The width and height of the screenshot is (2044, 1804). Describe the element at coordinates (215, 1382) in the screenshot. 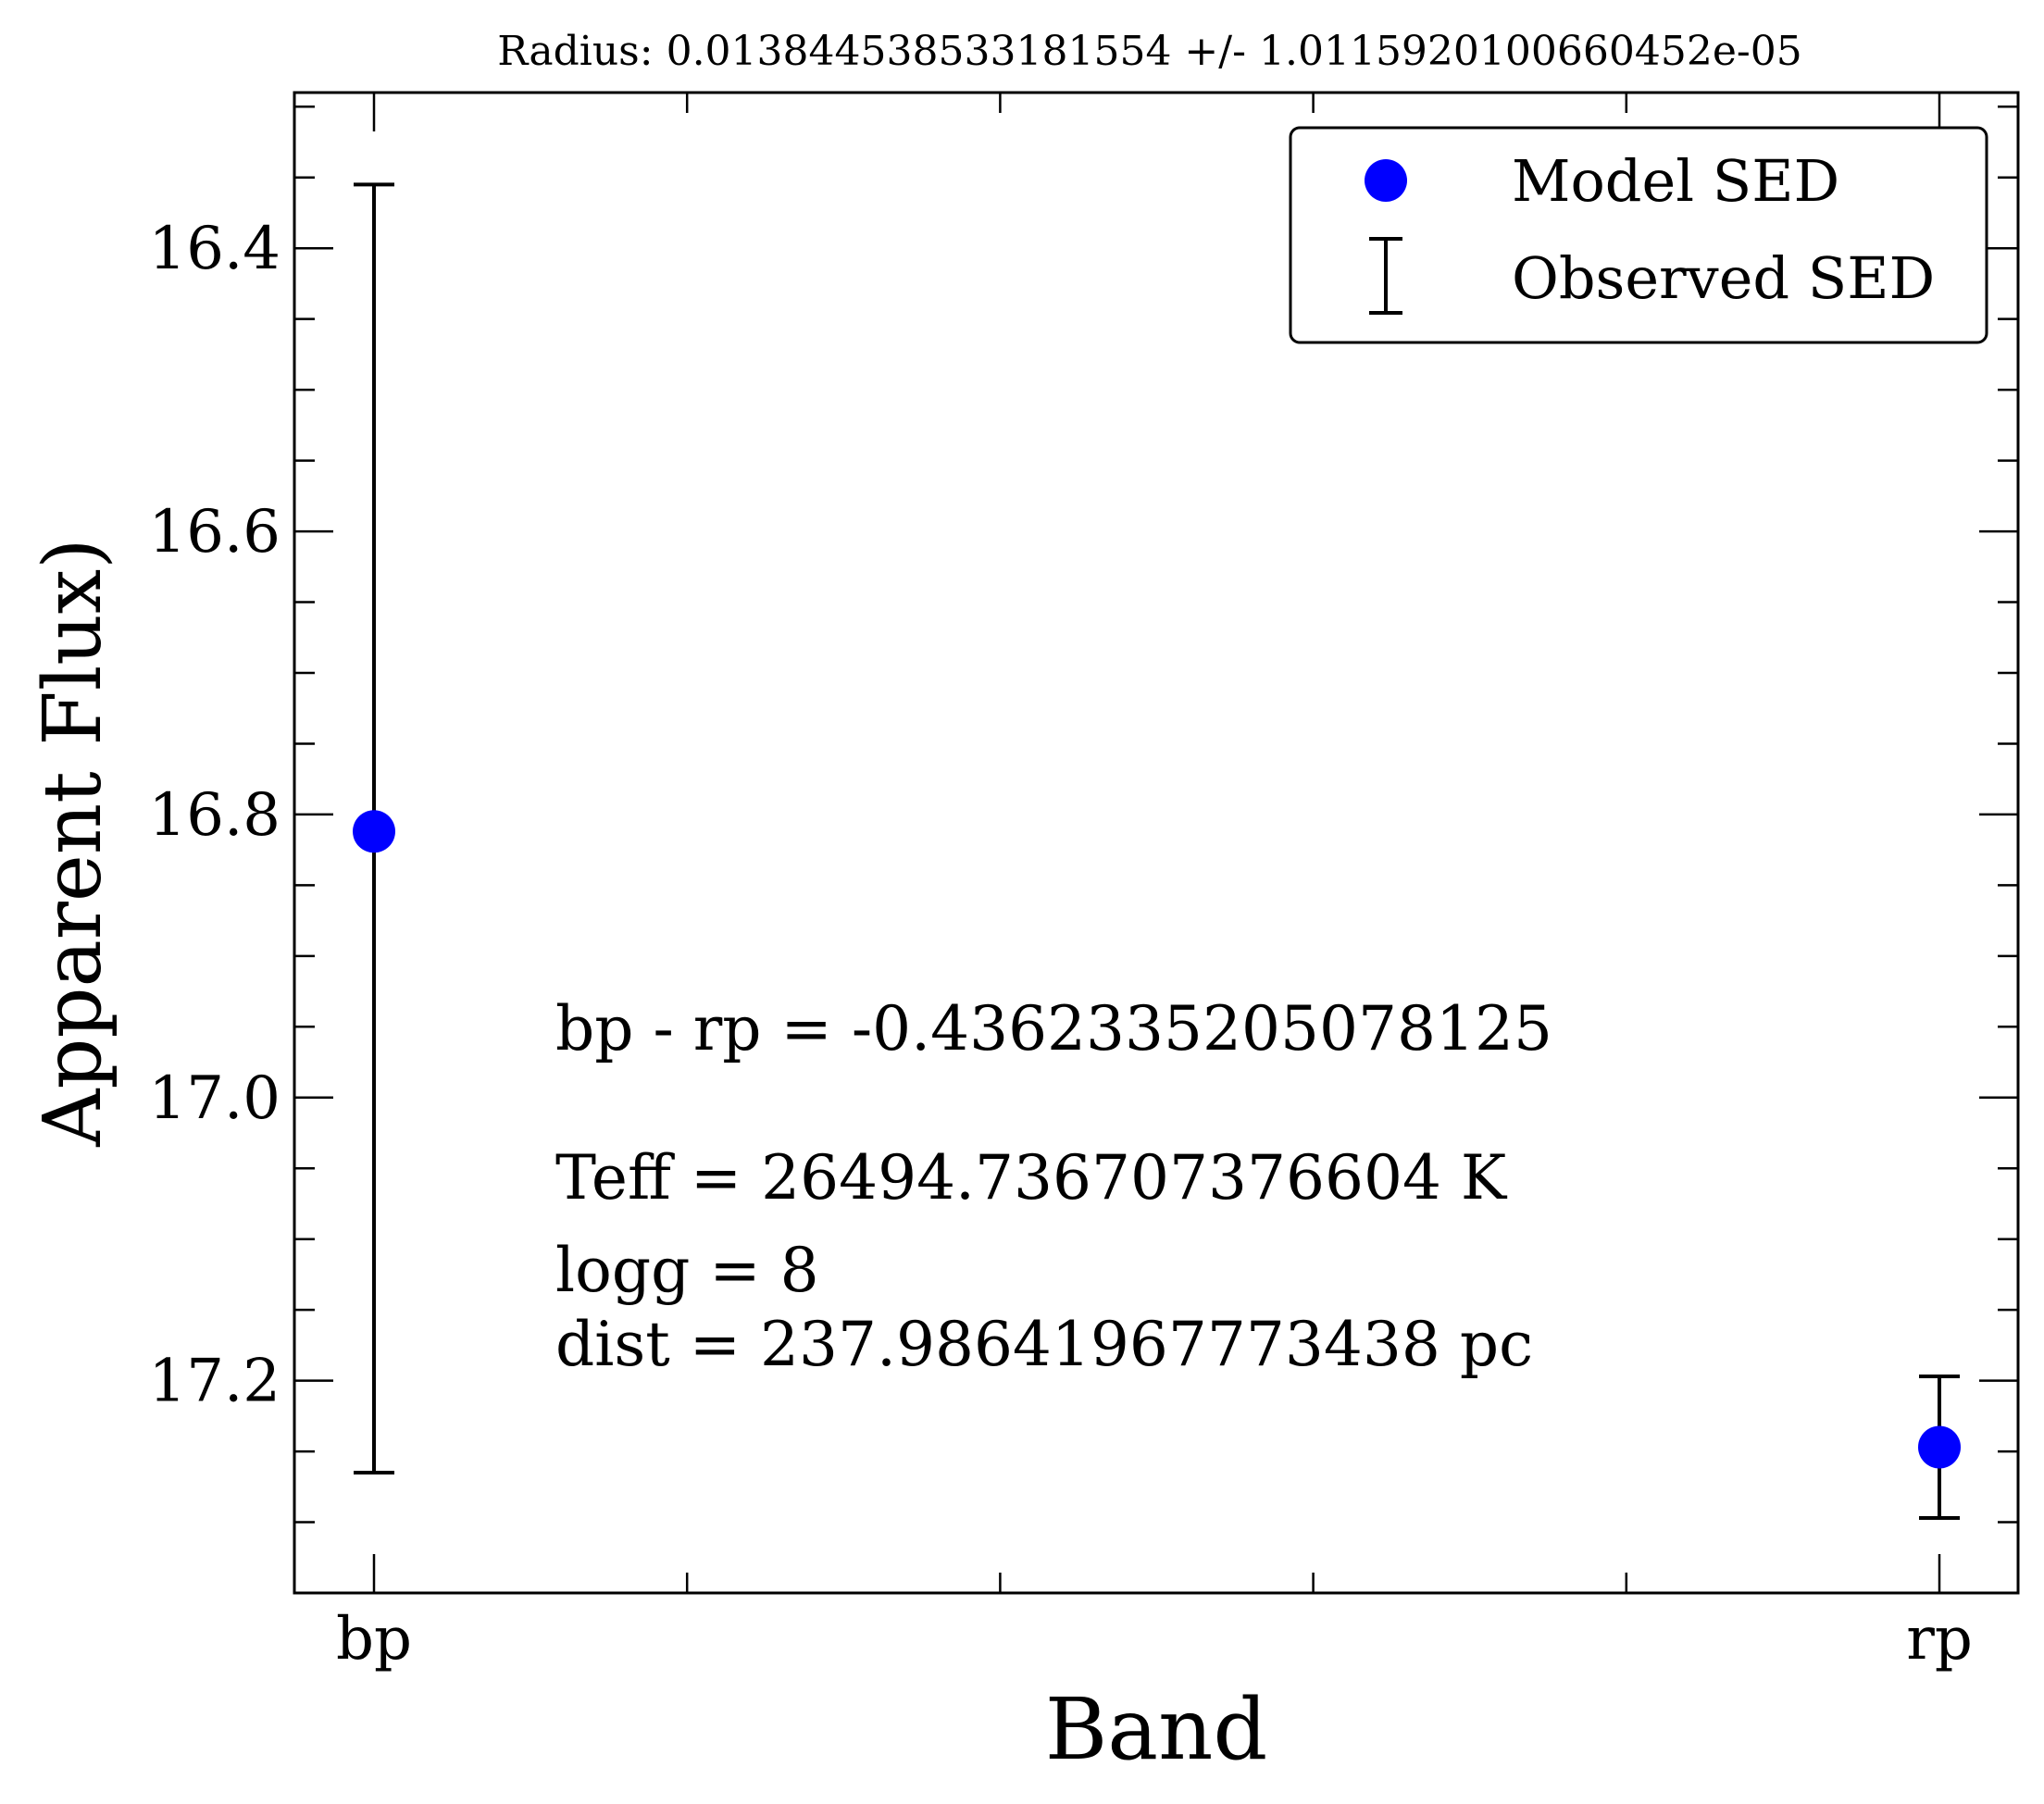

I see `y-tick-label: 17.2` at that location.